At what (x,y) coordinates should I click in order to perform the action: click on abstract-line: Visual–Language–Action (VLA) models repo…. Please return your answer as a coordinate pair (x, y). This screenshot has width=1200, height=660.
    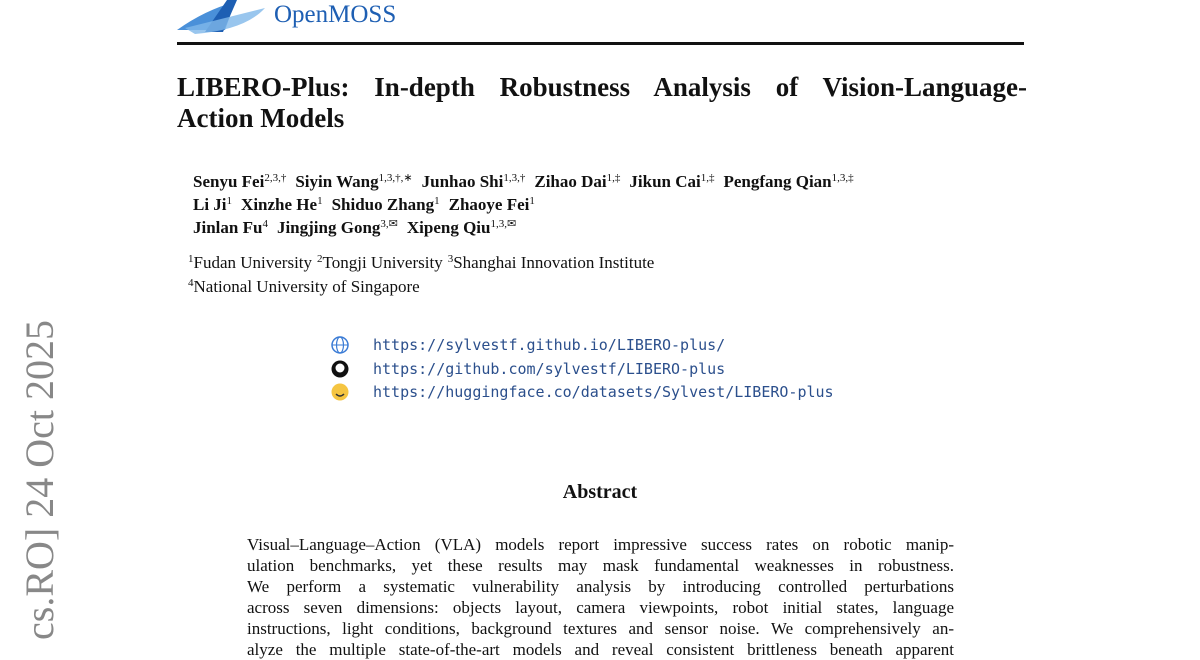
    Looking at the image, I should click on (600, 544).